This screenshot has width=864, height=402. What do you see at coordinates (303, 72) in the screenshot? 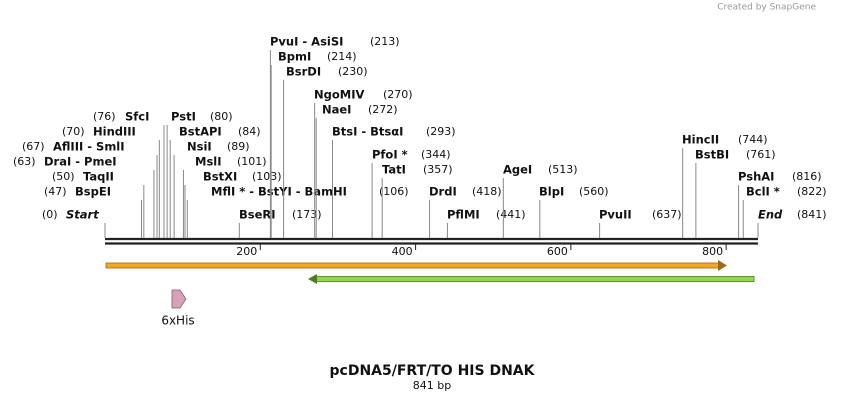
I see `site-name: BsrDI` at bounding box center [303, 72].